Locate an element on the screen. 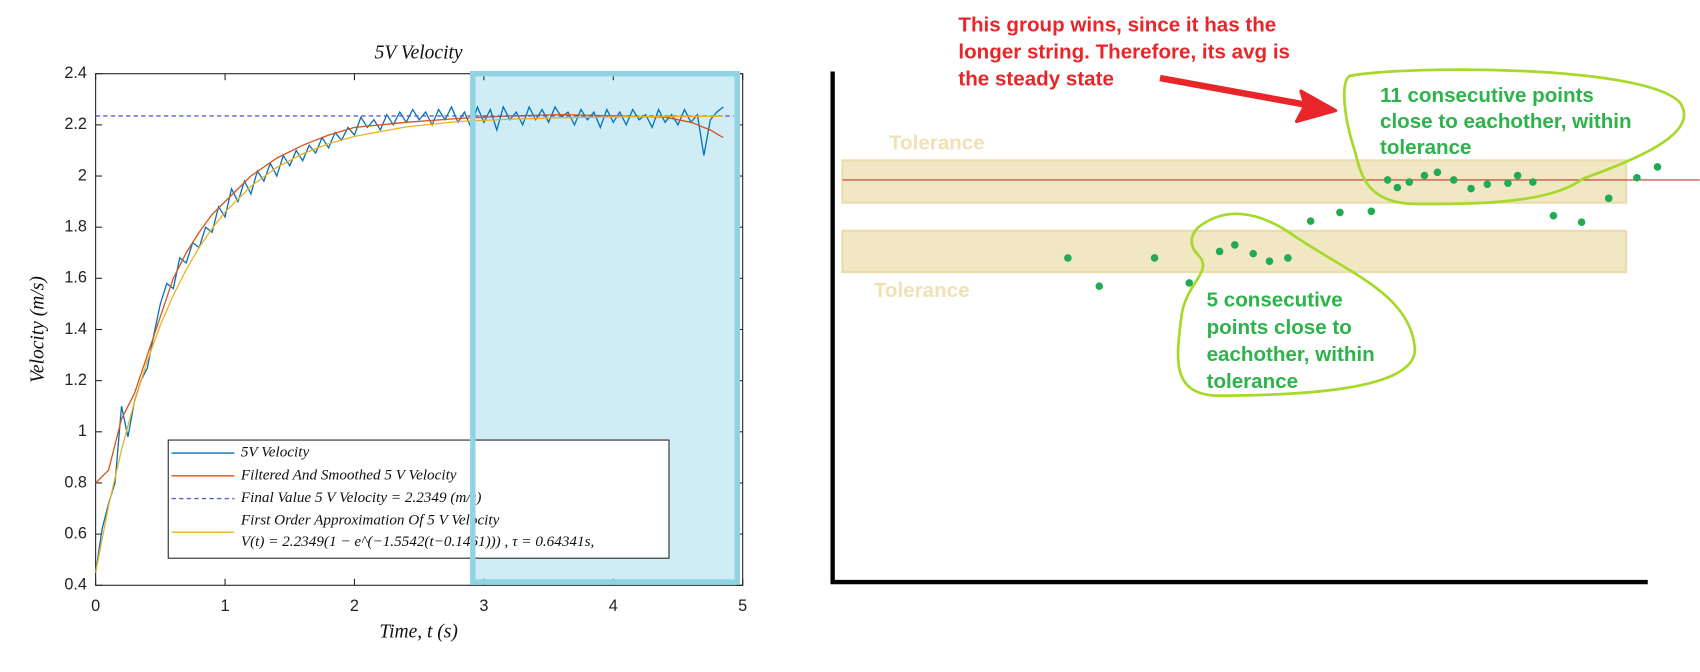  group-label: eachother, within is located at coordinates (1291, 354).